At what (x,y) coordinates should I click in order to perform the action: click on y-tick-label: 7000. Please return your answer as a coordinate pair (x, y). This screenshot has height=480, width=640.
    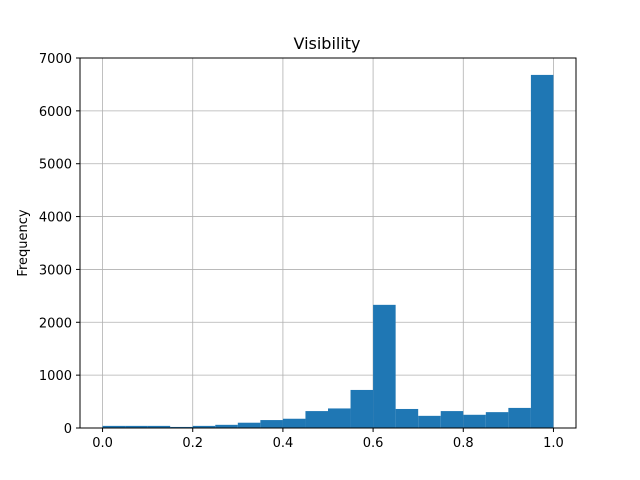
    Looking at the image, I should click on (55, 59).